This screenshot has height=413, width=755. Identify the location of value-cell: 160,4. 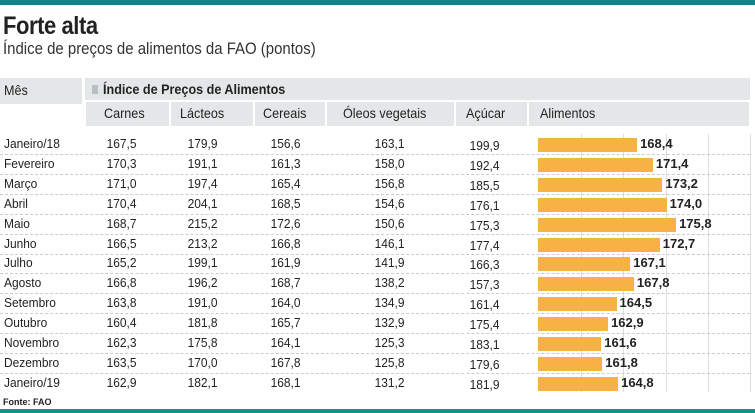
(122, 323).